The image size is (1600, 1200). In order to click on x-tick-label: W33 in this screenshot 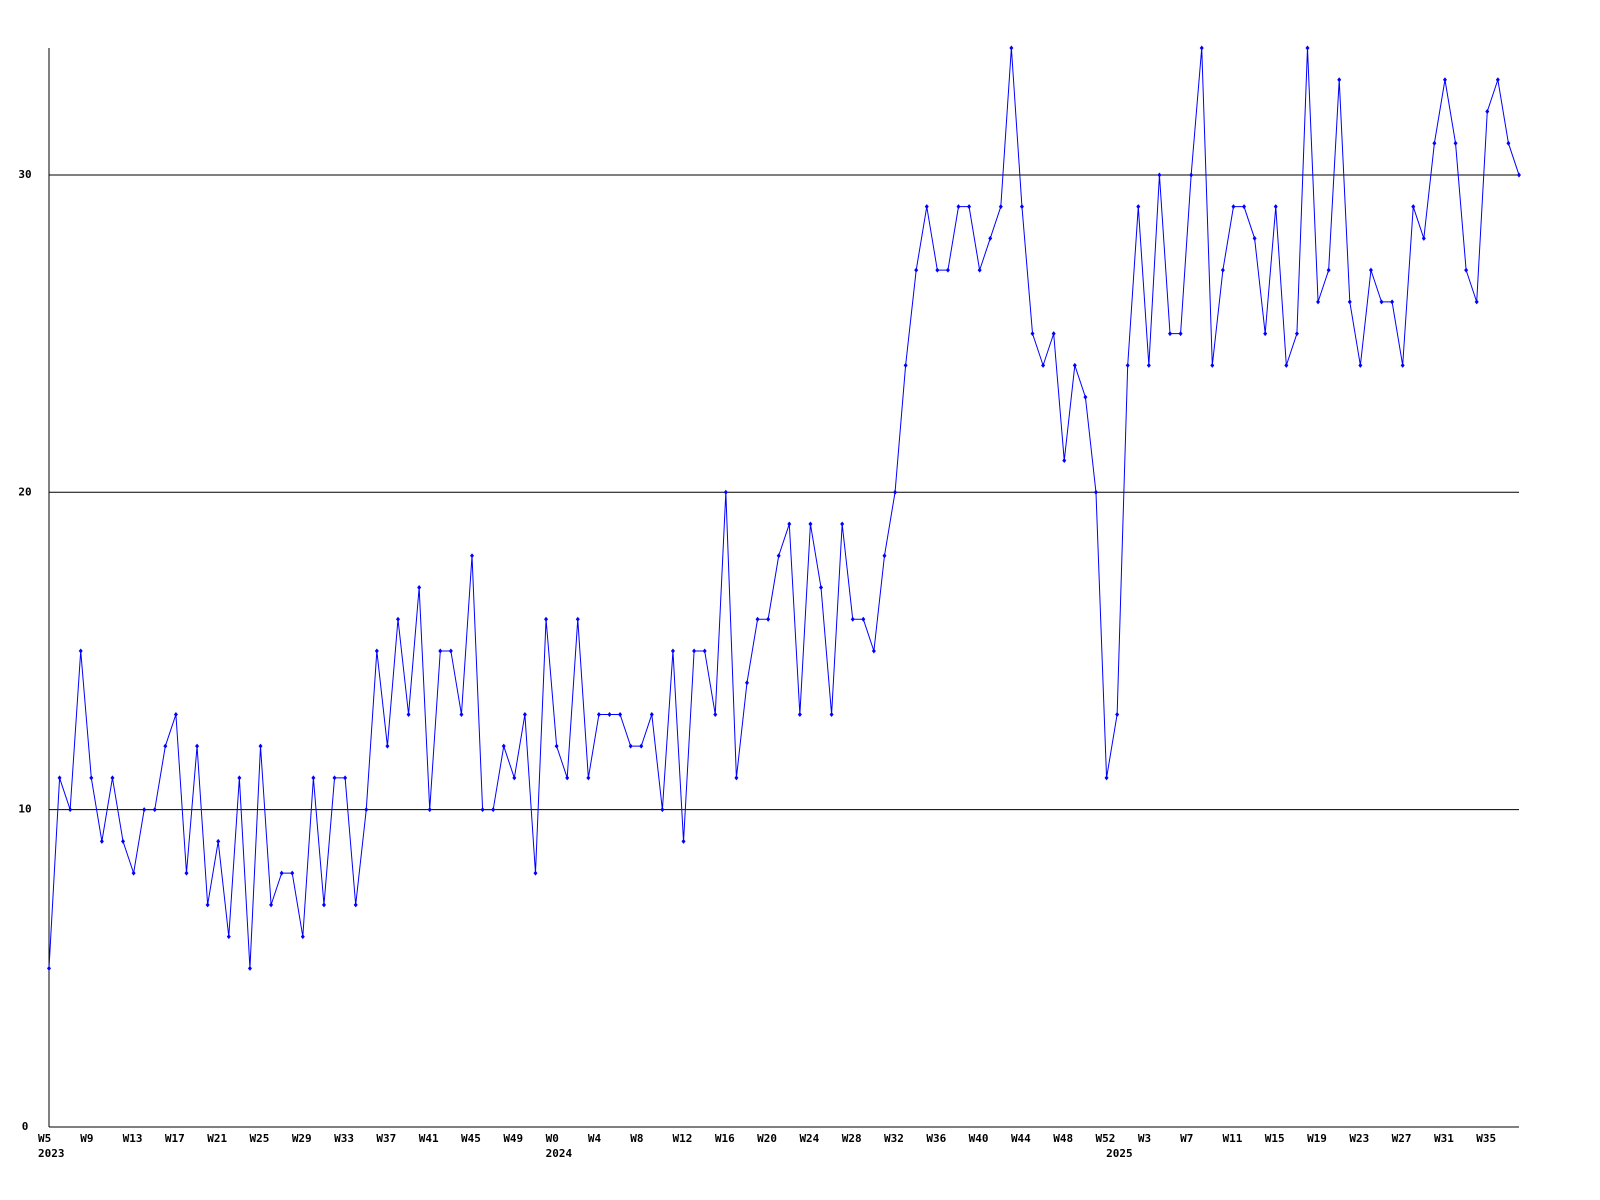, I will do `click(344, 1138)`.